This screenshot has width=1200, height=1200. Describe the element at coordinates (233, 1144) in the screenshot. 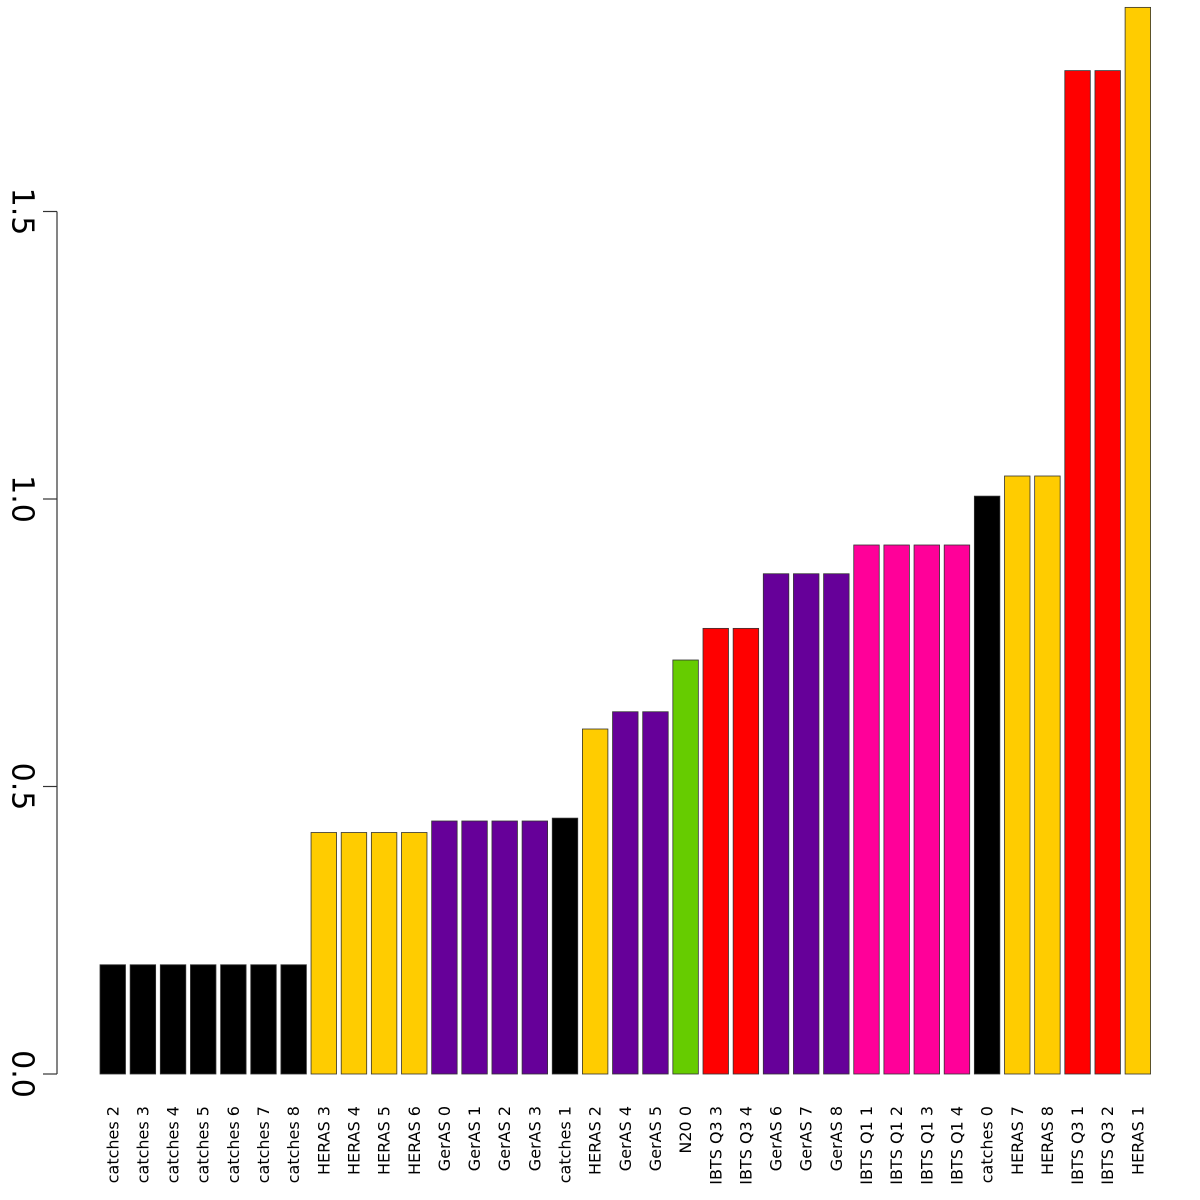

I see `x-tick-label: catches 6` at that location.